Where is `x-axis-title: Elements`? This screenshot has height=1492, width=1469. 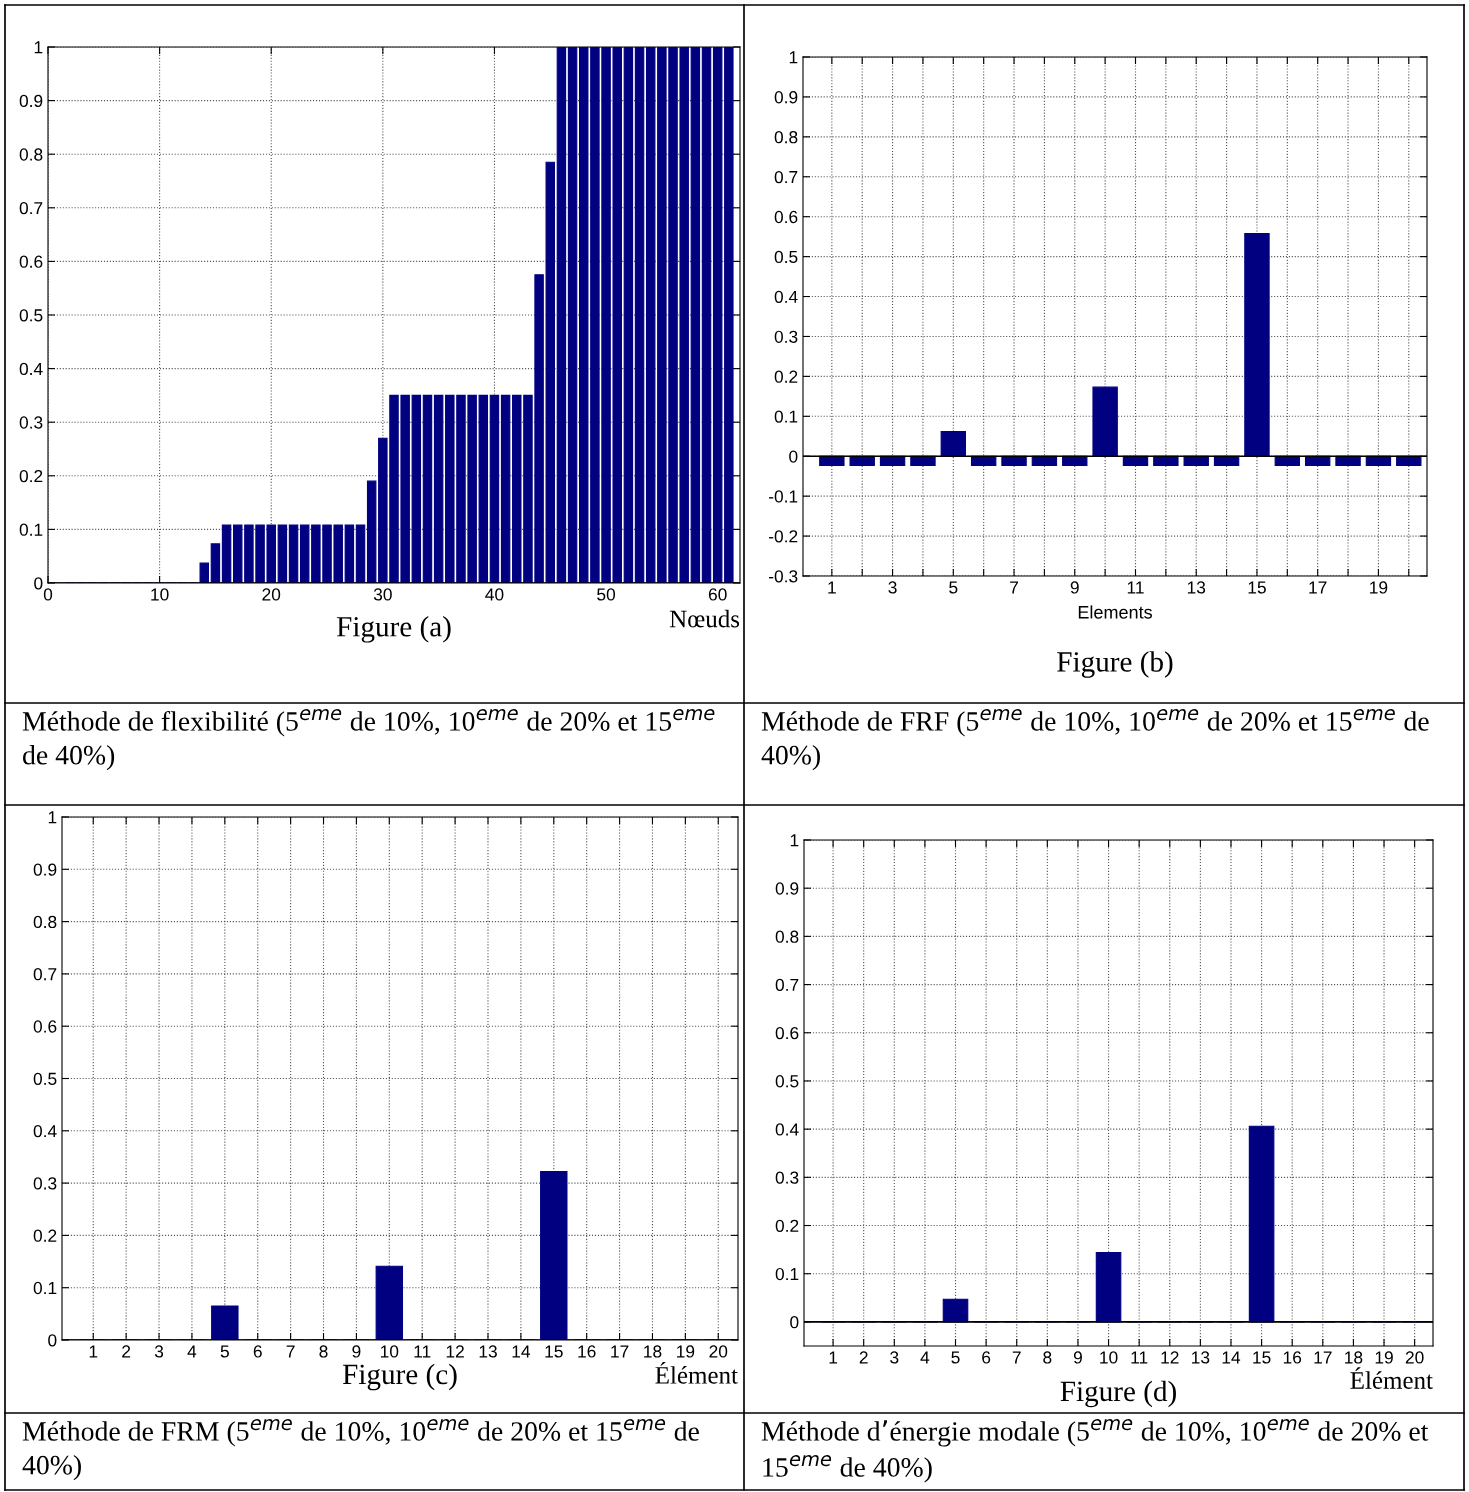 x-axis-title: Elements is located at coordinates (1115, 612).